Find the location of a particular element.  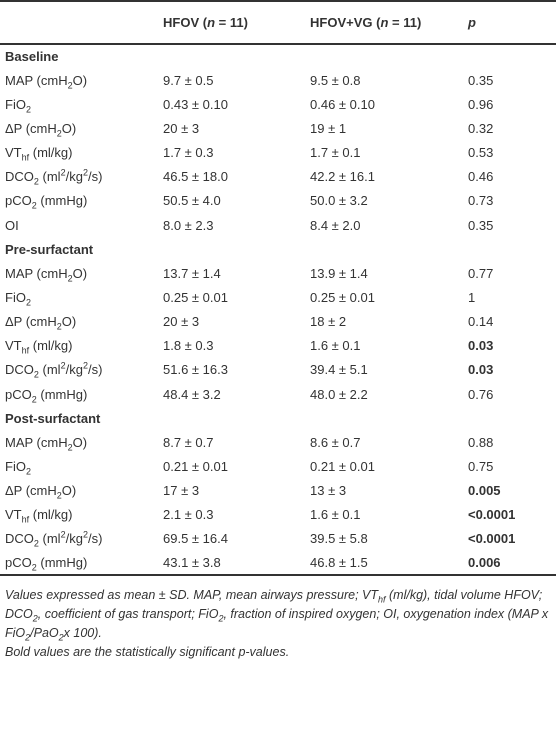

italic-text: p is located at coordinates (472, 22).